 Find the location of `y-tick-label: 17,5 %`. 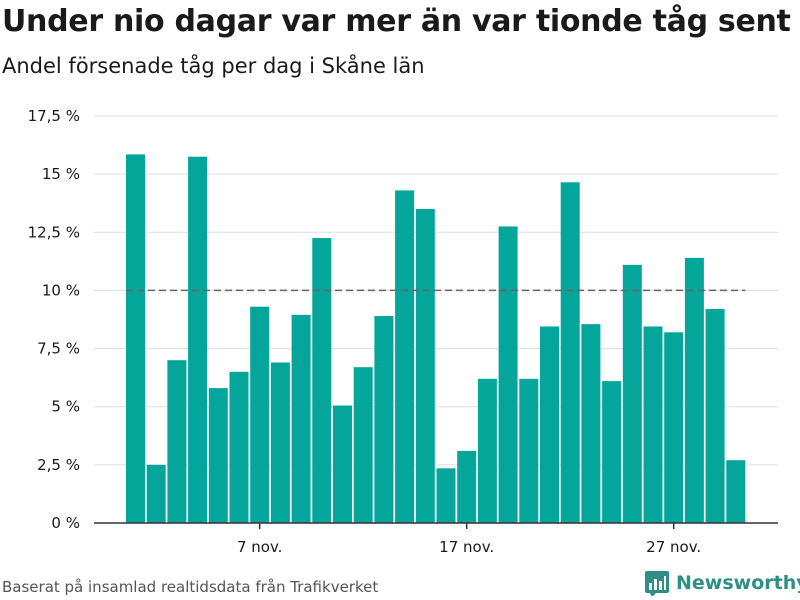

y-tick-label: 17,5 % is located at coordinates (54, 116).